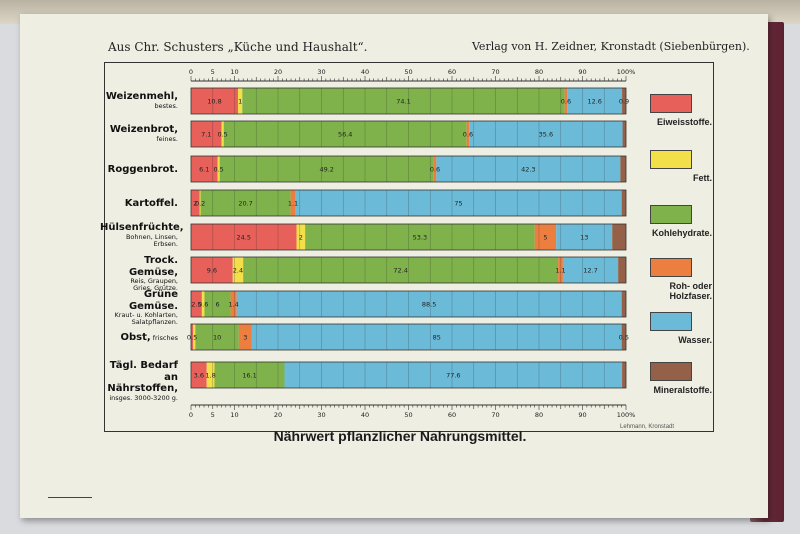 The image size is (800, 534). Describe the element at coordinates (139, 204) in the screenshot. I see `row-label: Kartoffel.` at that location.